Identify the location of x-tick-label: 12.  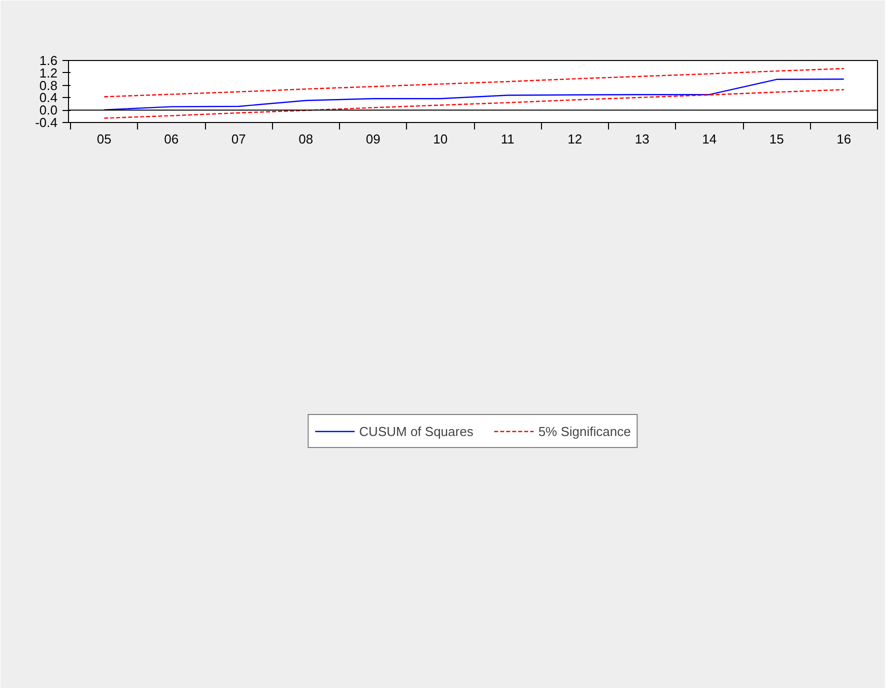
(575, 139).